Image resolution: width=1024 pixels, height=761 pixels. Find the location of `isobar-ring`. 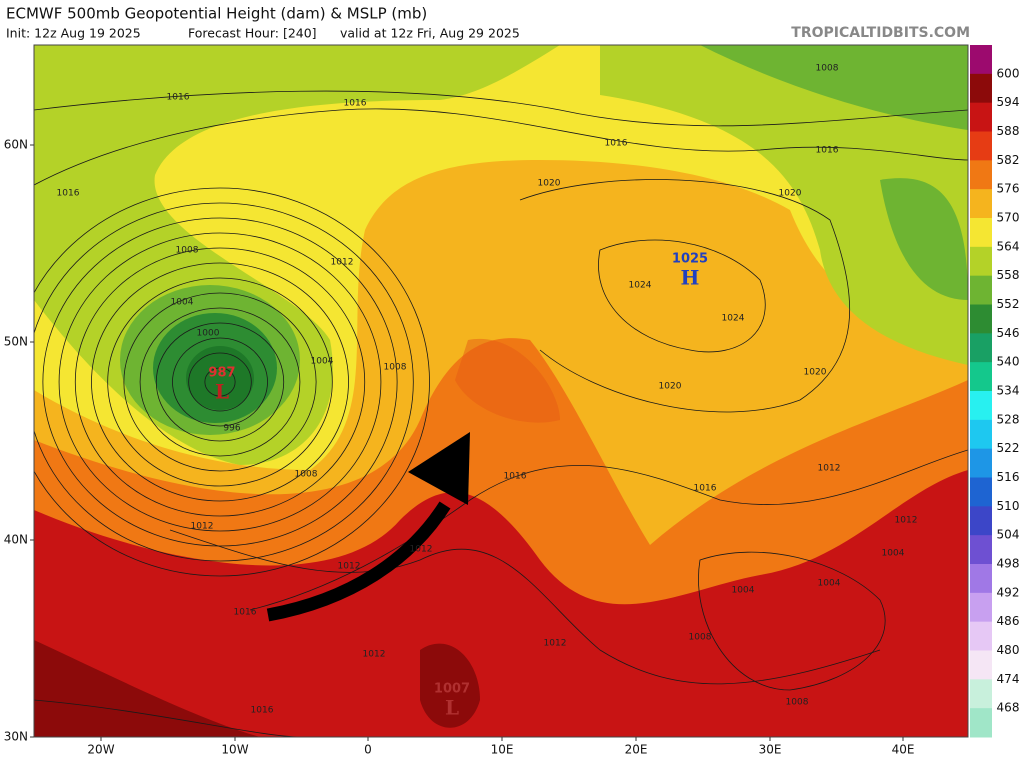

isobar-ring is located at coordinates (220, 382).